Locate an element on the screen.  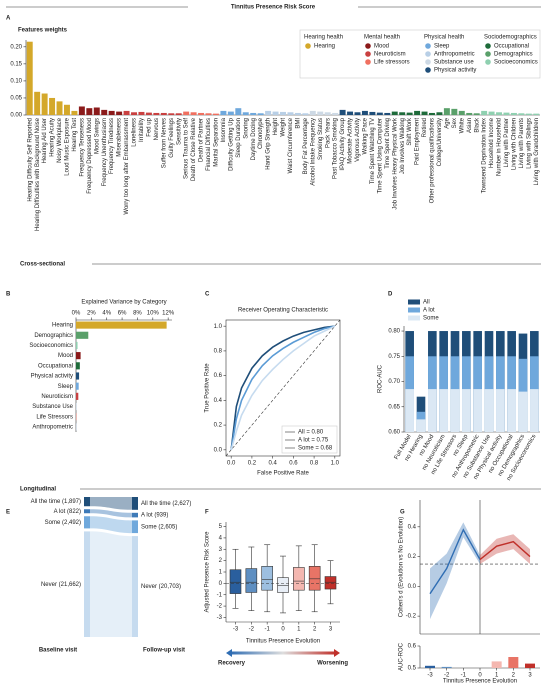
chart-title: Explained Variance by Category is located at coordinates (123, 303).